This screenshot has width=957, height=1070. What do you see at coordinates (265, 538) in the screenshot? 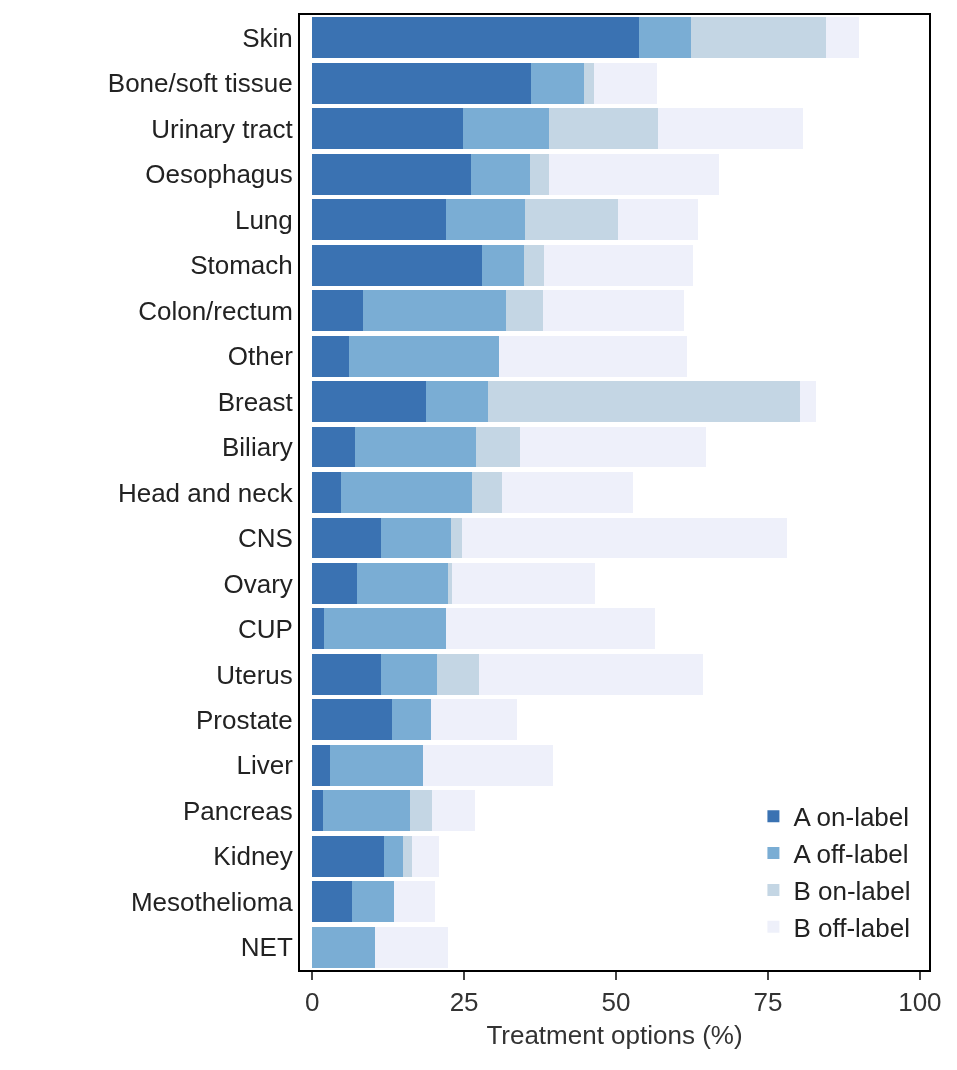
I see `y-tick-label: CNS` at bounding box center [265, 538].